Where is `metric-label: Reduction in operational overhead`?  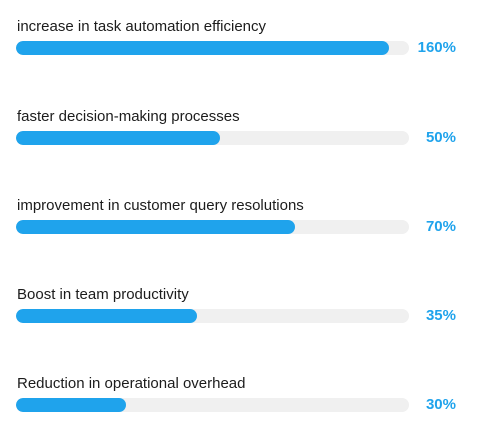 metric-label: Reduction in operational overhead is located at coordinates (131, 383).